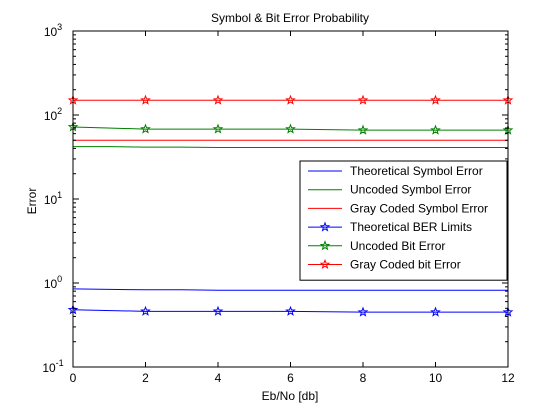 The height and width of the screenshot is (414, 560). I want to click on y-tick-label: 10³, so click(53, 30).